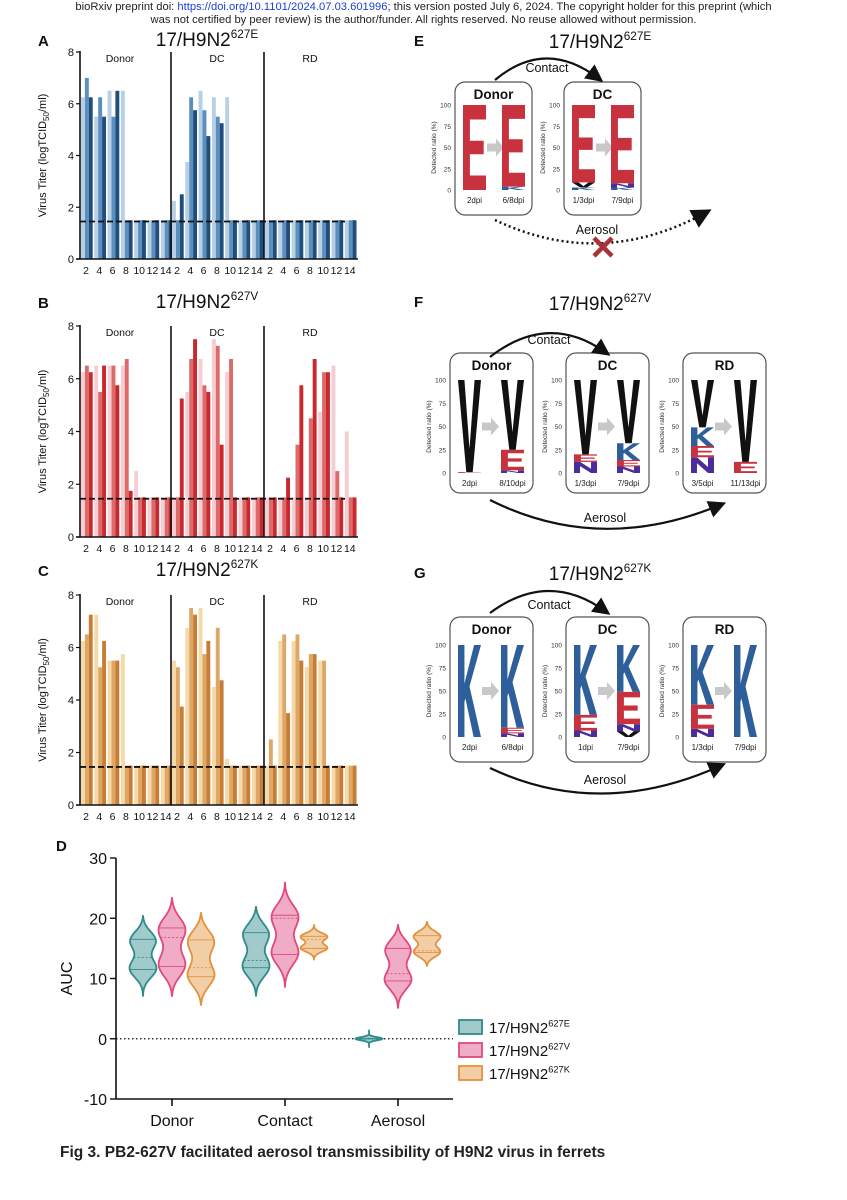 The height and width of the screenshot is (1200, 847). Describe the element at coordinates (235, 239) in the screenshot. I see `bar-dc-ferret3-day10` at that location.